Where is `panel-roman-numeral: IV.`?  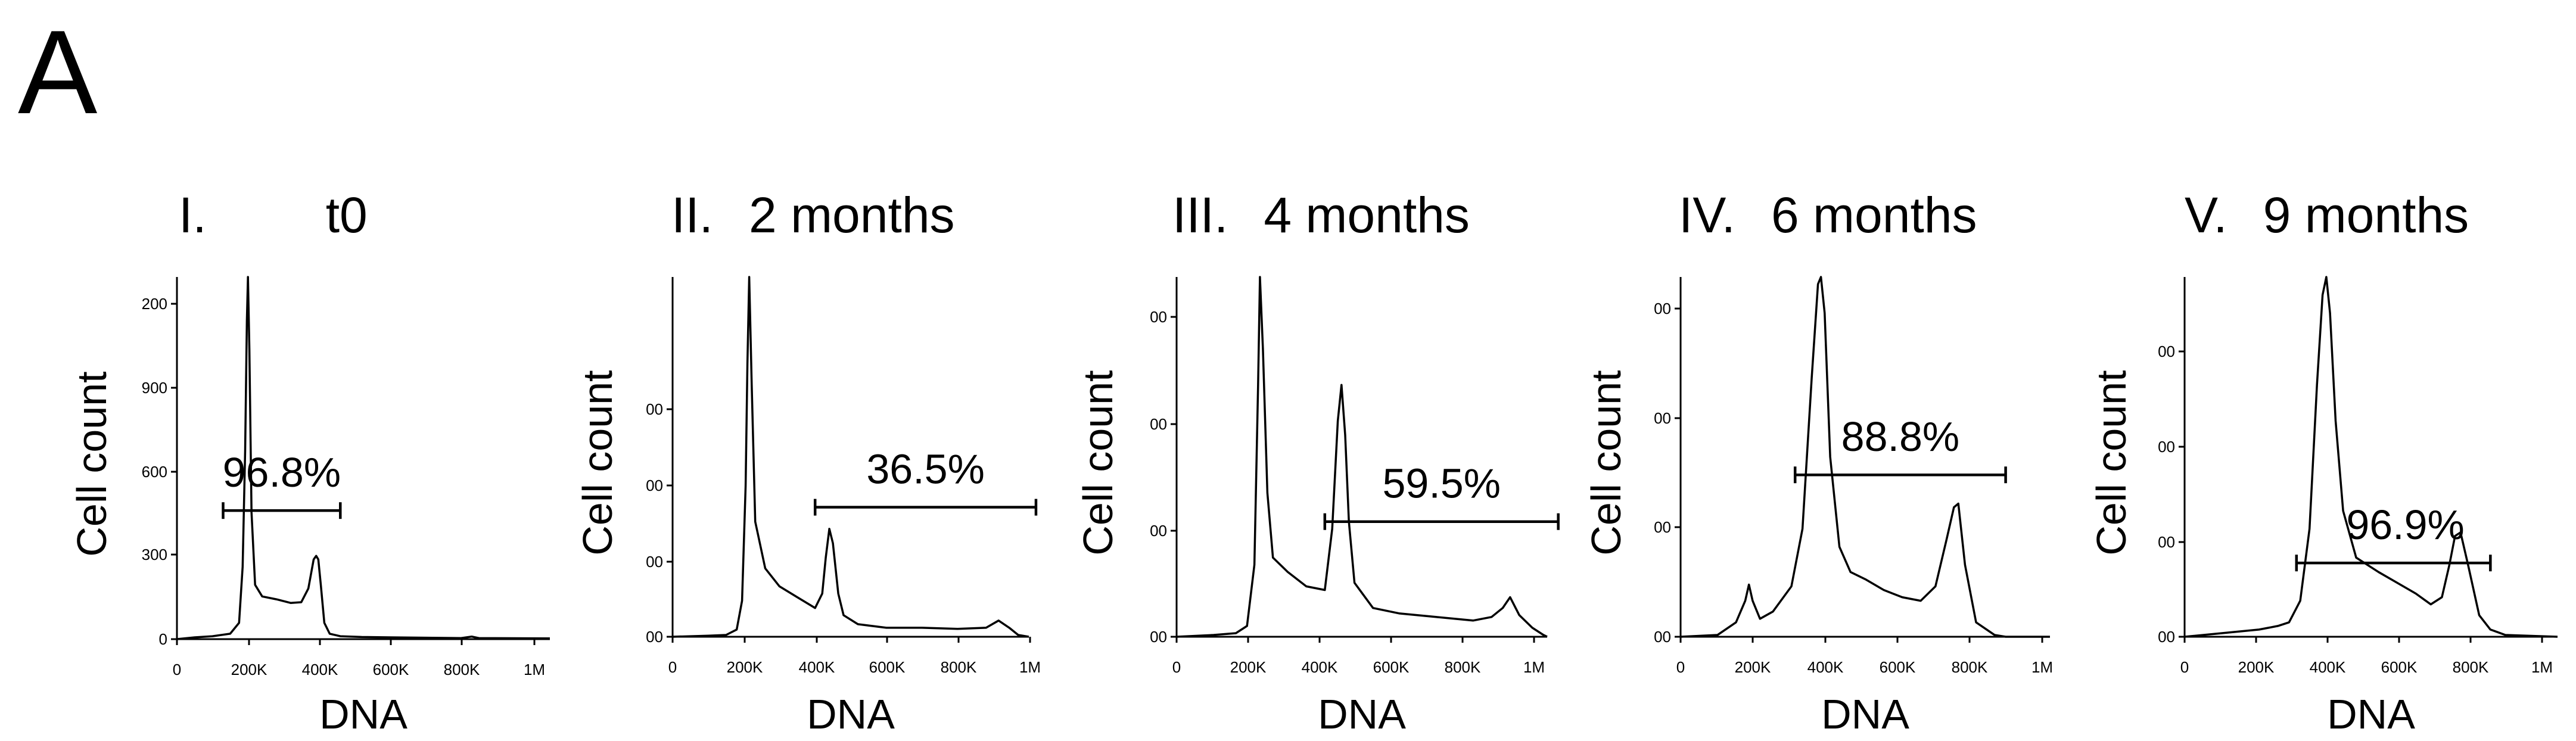
panel-roman-numeral: IV. is located at coordinates (1707, 215).